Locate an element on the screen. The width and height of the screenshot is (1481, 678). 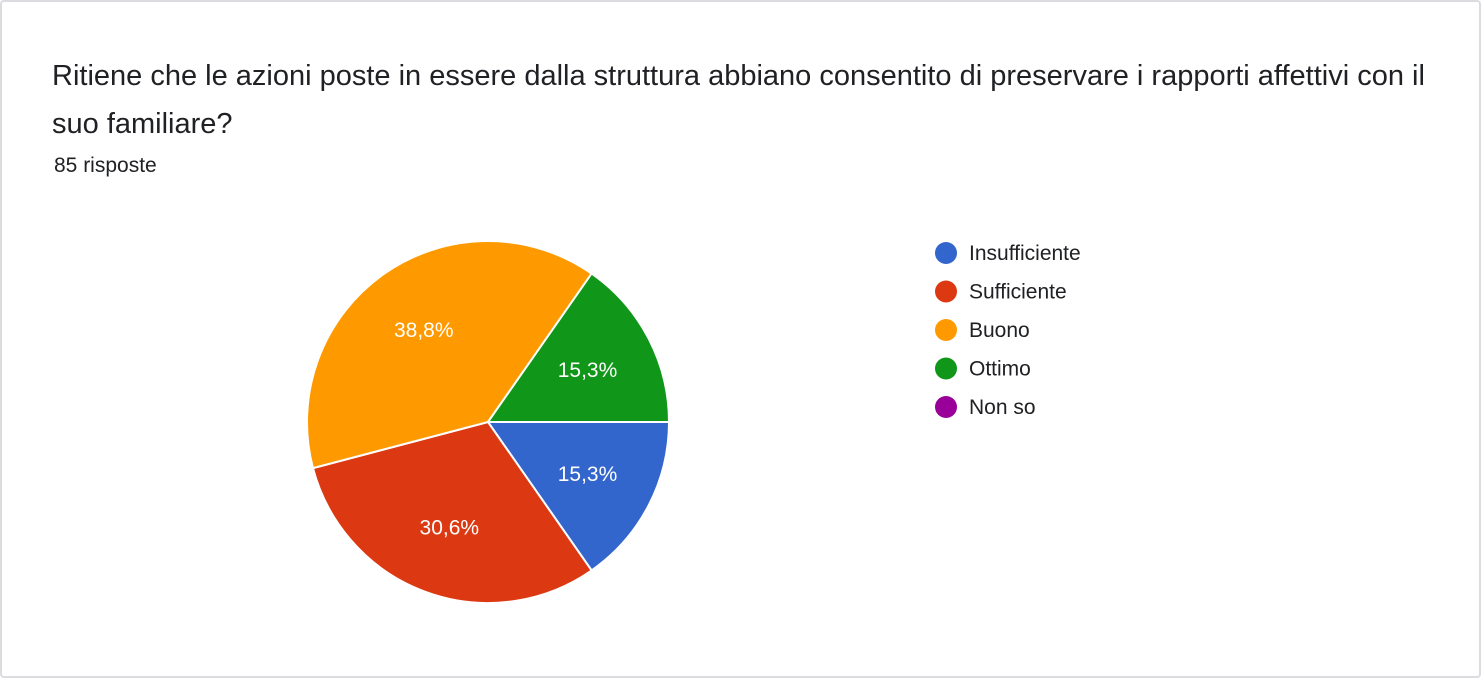
legend-label: Insufficiente is located at coordinates (1025, 253).